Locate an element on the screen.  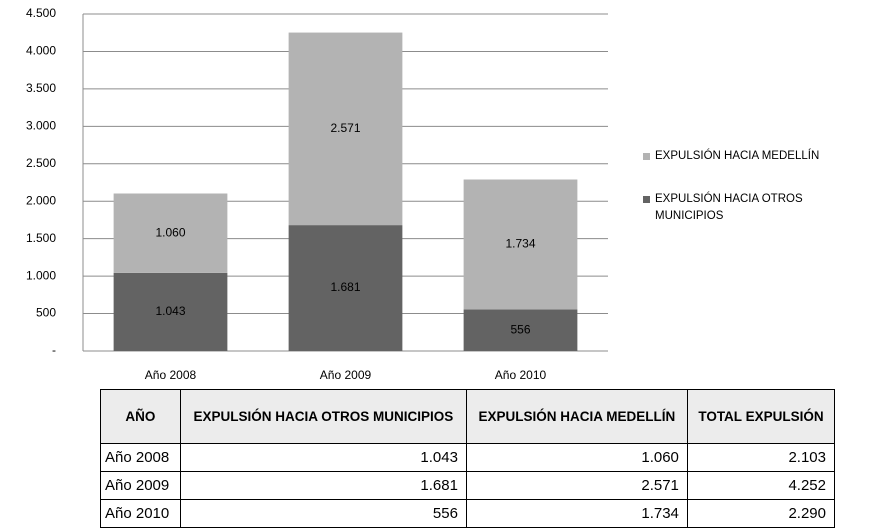
data-label: 556 is located at coordinates (520, 329).